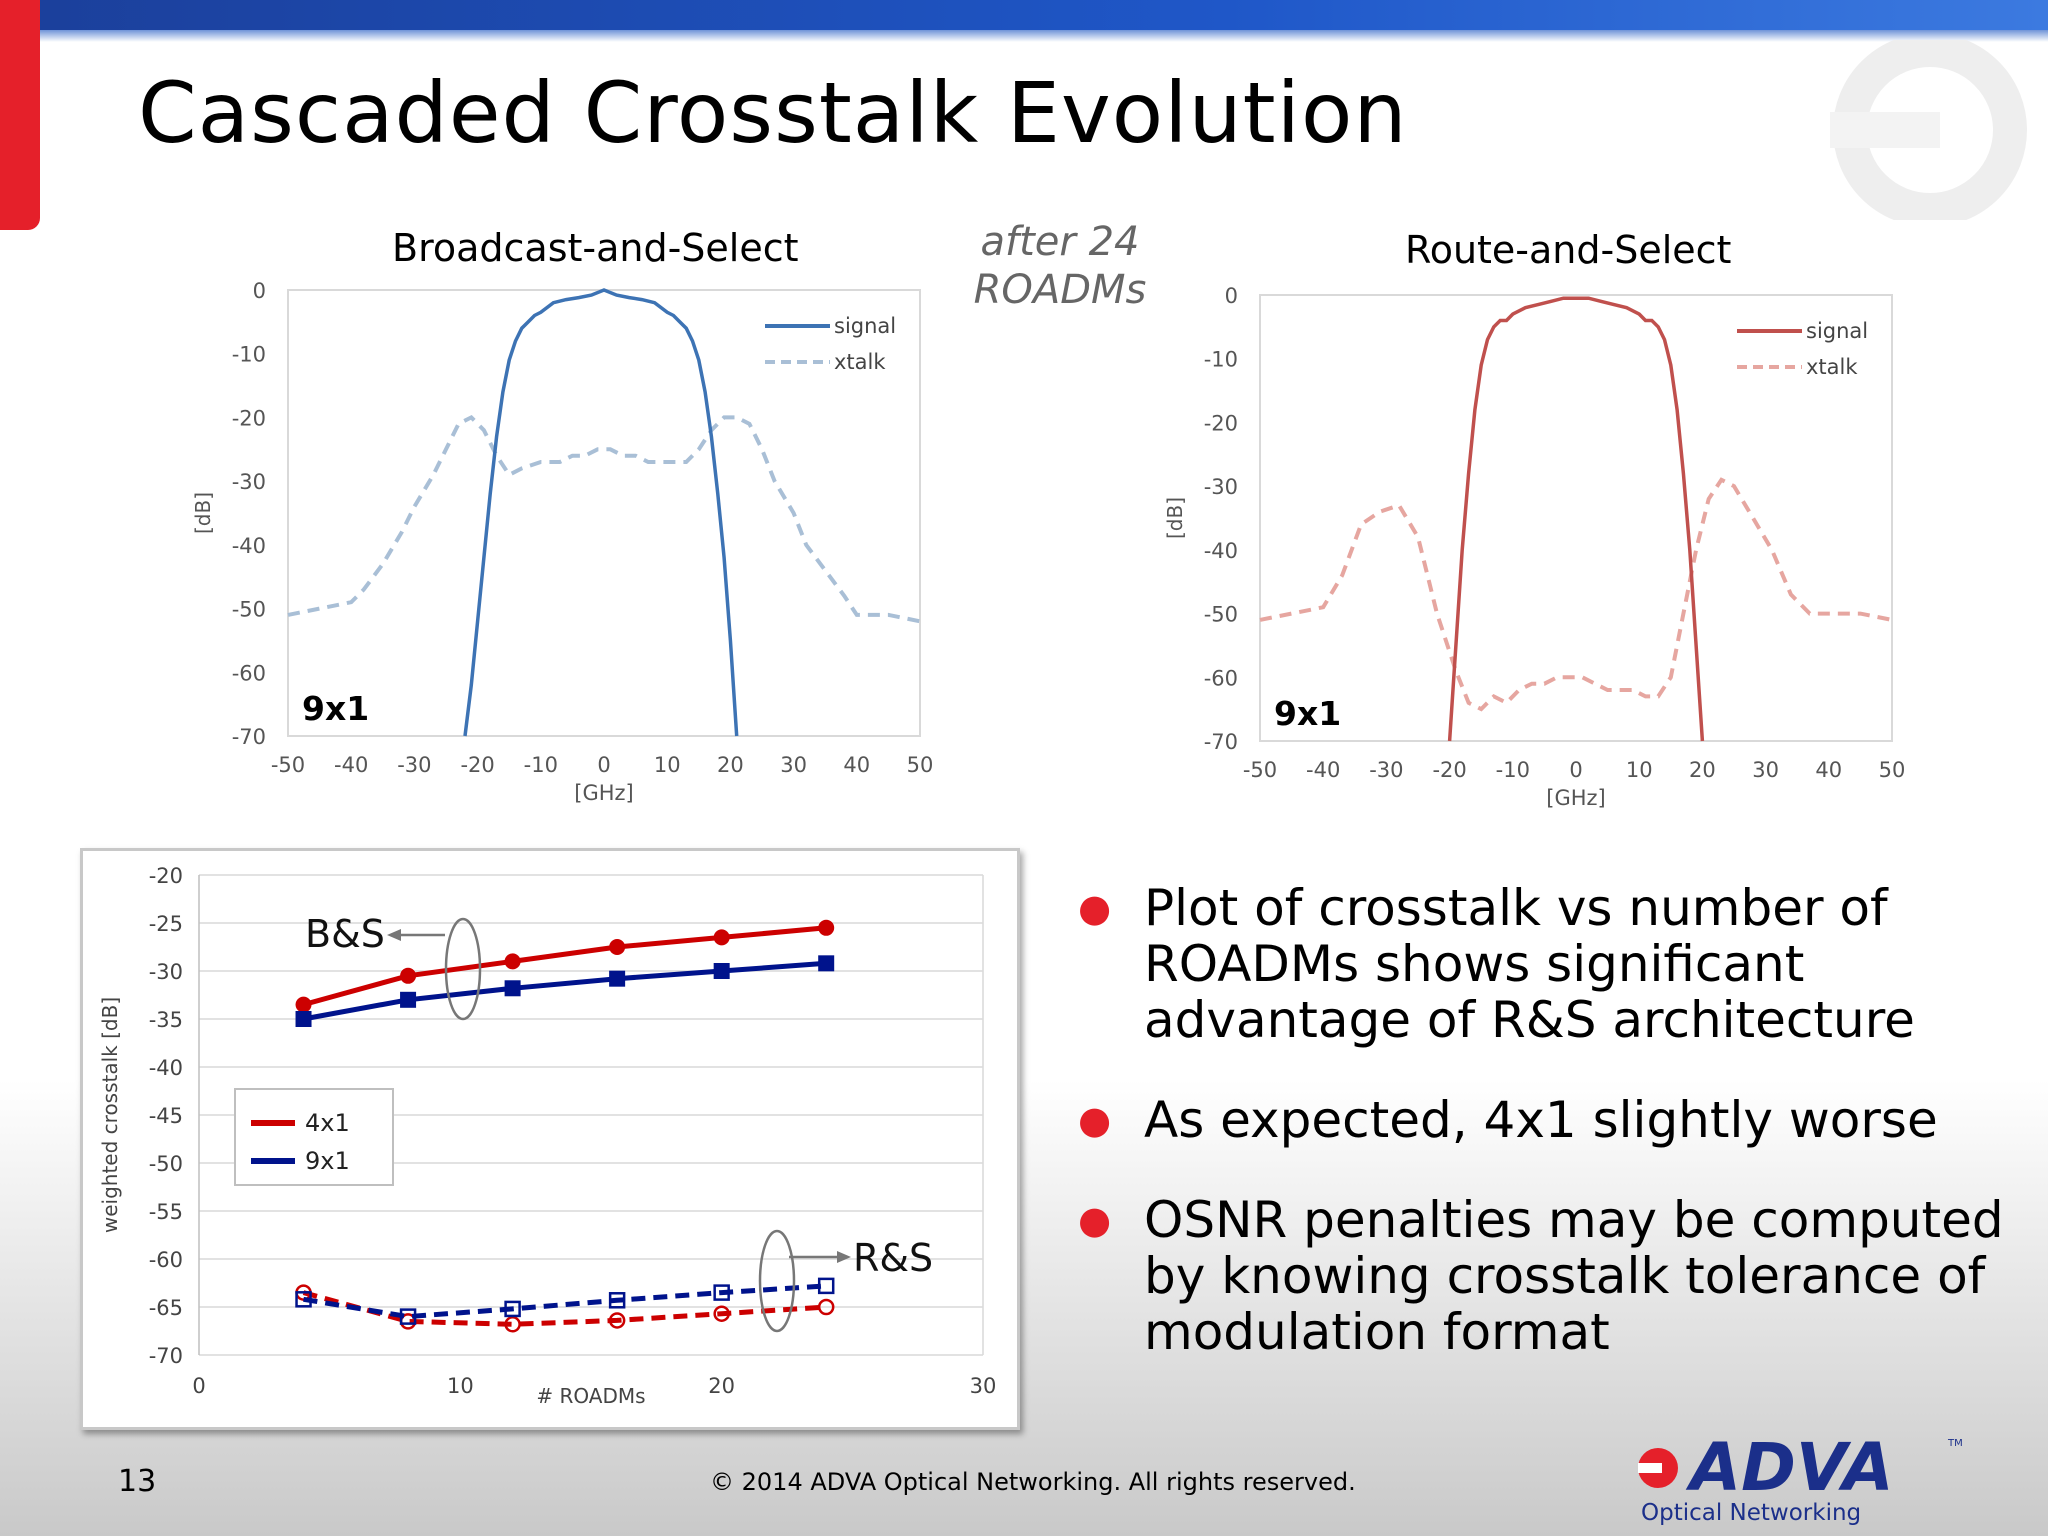 The image size is (2048, 1536). Describe the element at coordinates (166, 1020) in the screenshot. I see `y-tick-label: -35` at that location.